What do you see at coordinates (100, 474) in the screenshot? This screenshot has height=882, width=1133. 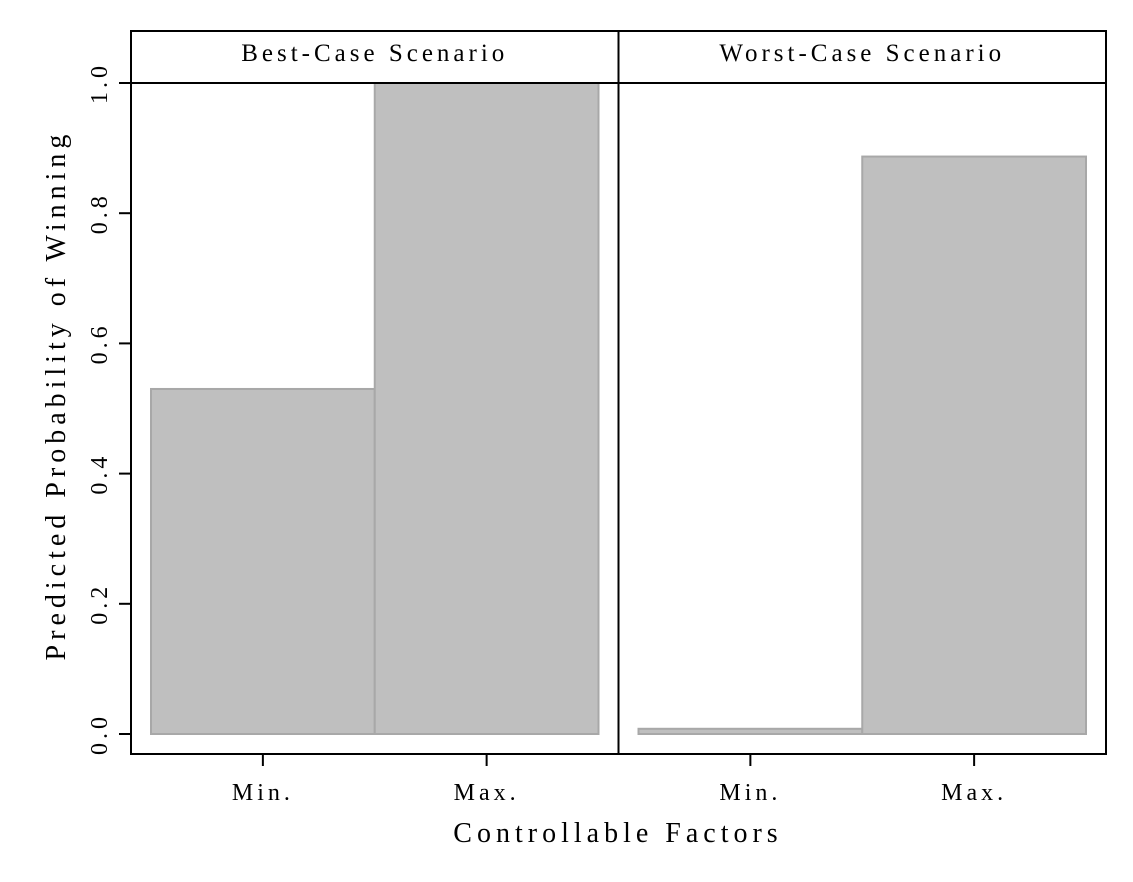 I see `y-tick-label: 0.4` at bounding box center [100, 474].